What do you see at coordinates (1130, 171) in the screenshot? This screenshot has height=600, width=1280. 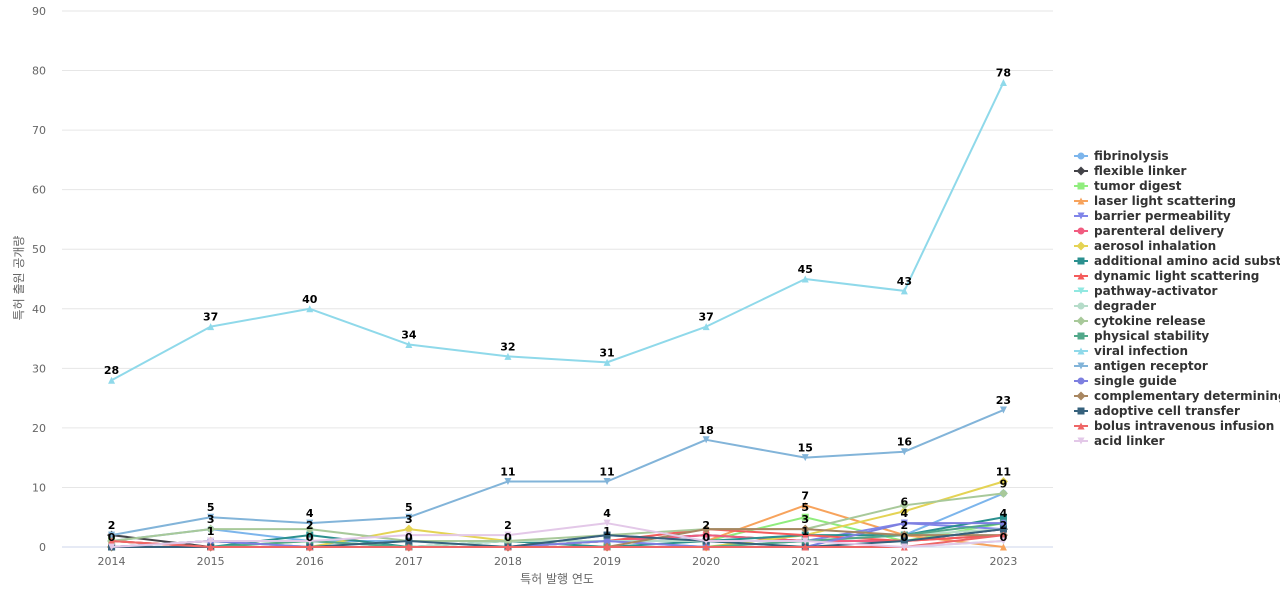 I see `legend-item: flexible linker` at bounding box center [1130, 171].